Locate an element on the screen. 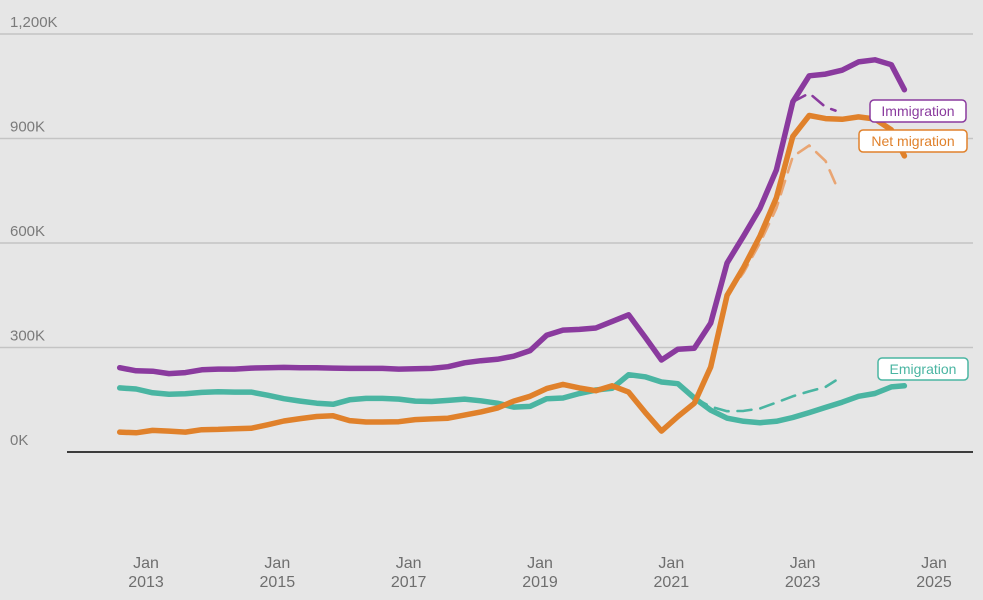 Image resolution: width=983 pixels, height=600 pixels. x-tick-year: 2021 is located at coordinates (672, 582).